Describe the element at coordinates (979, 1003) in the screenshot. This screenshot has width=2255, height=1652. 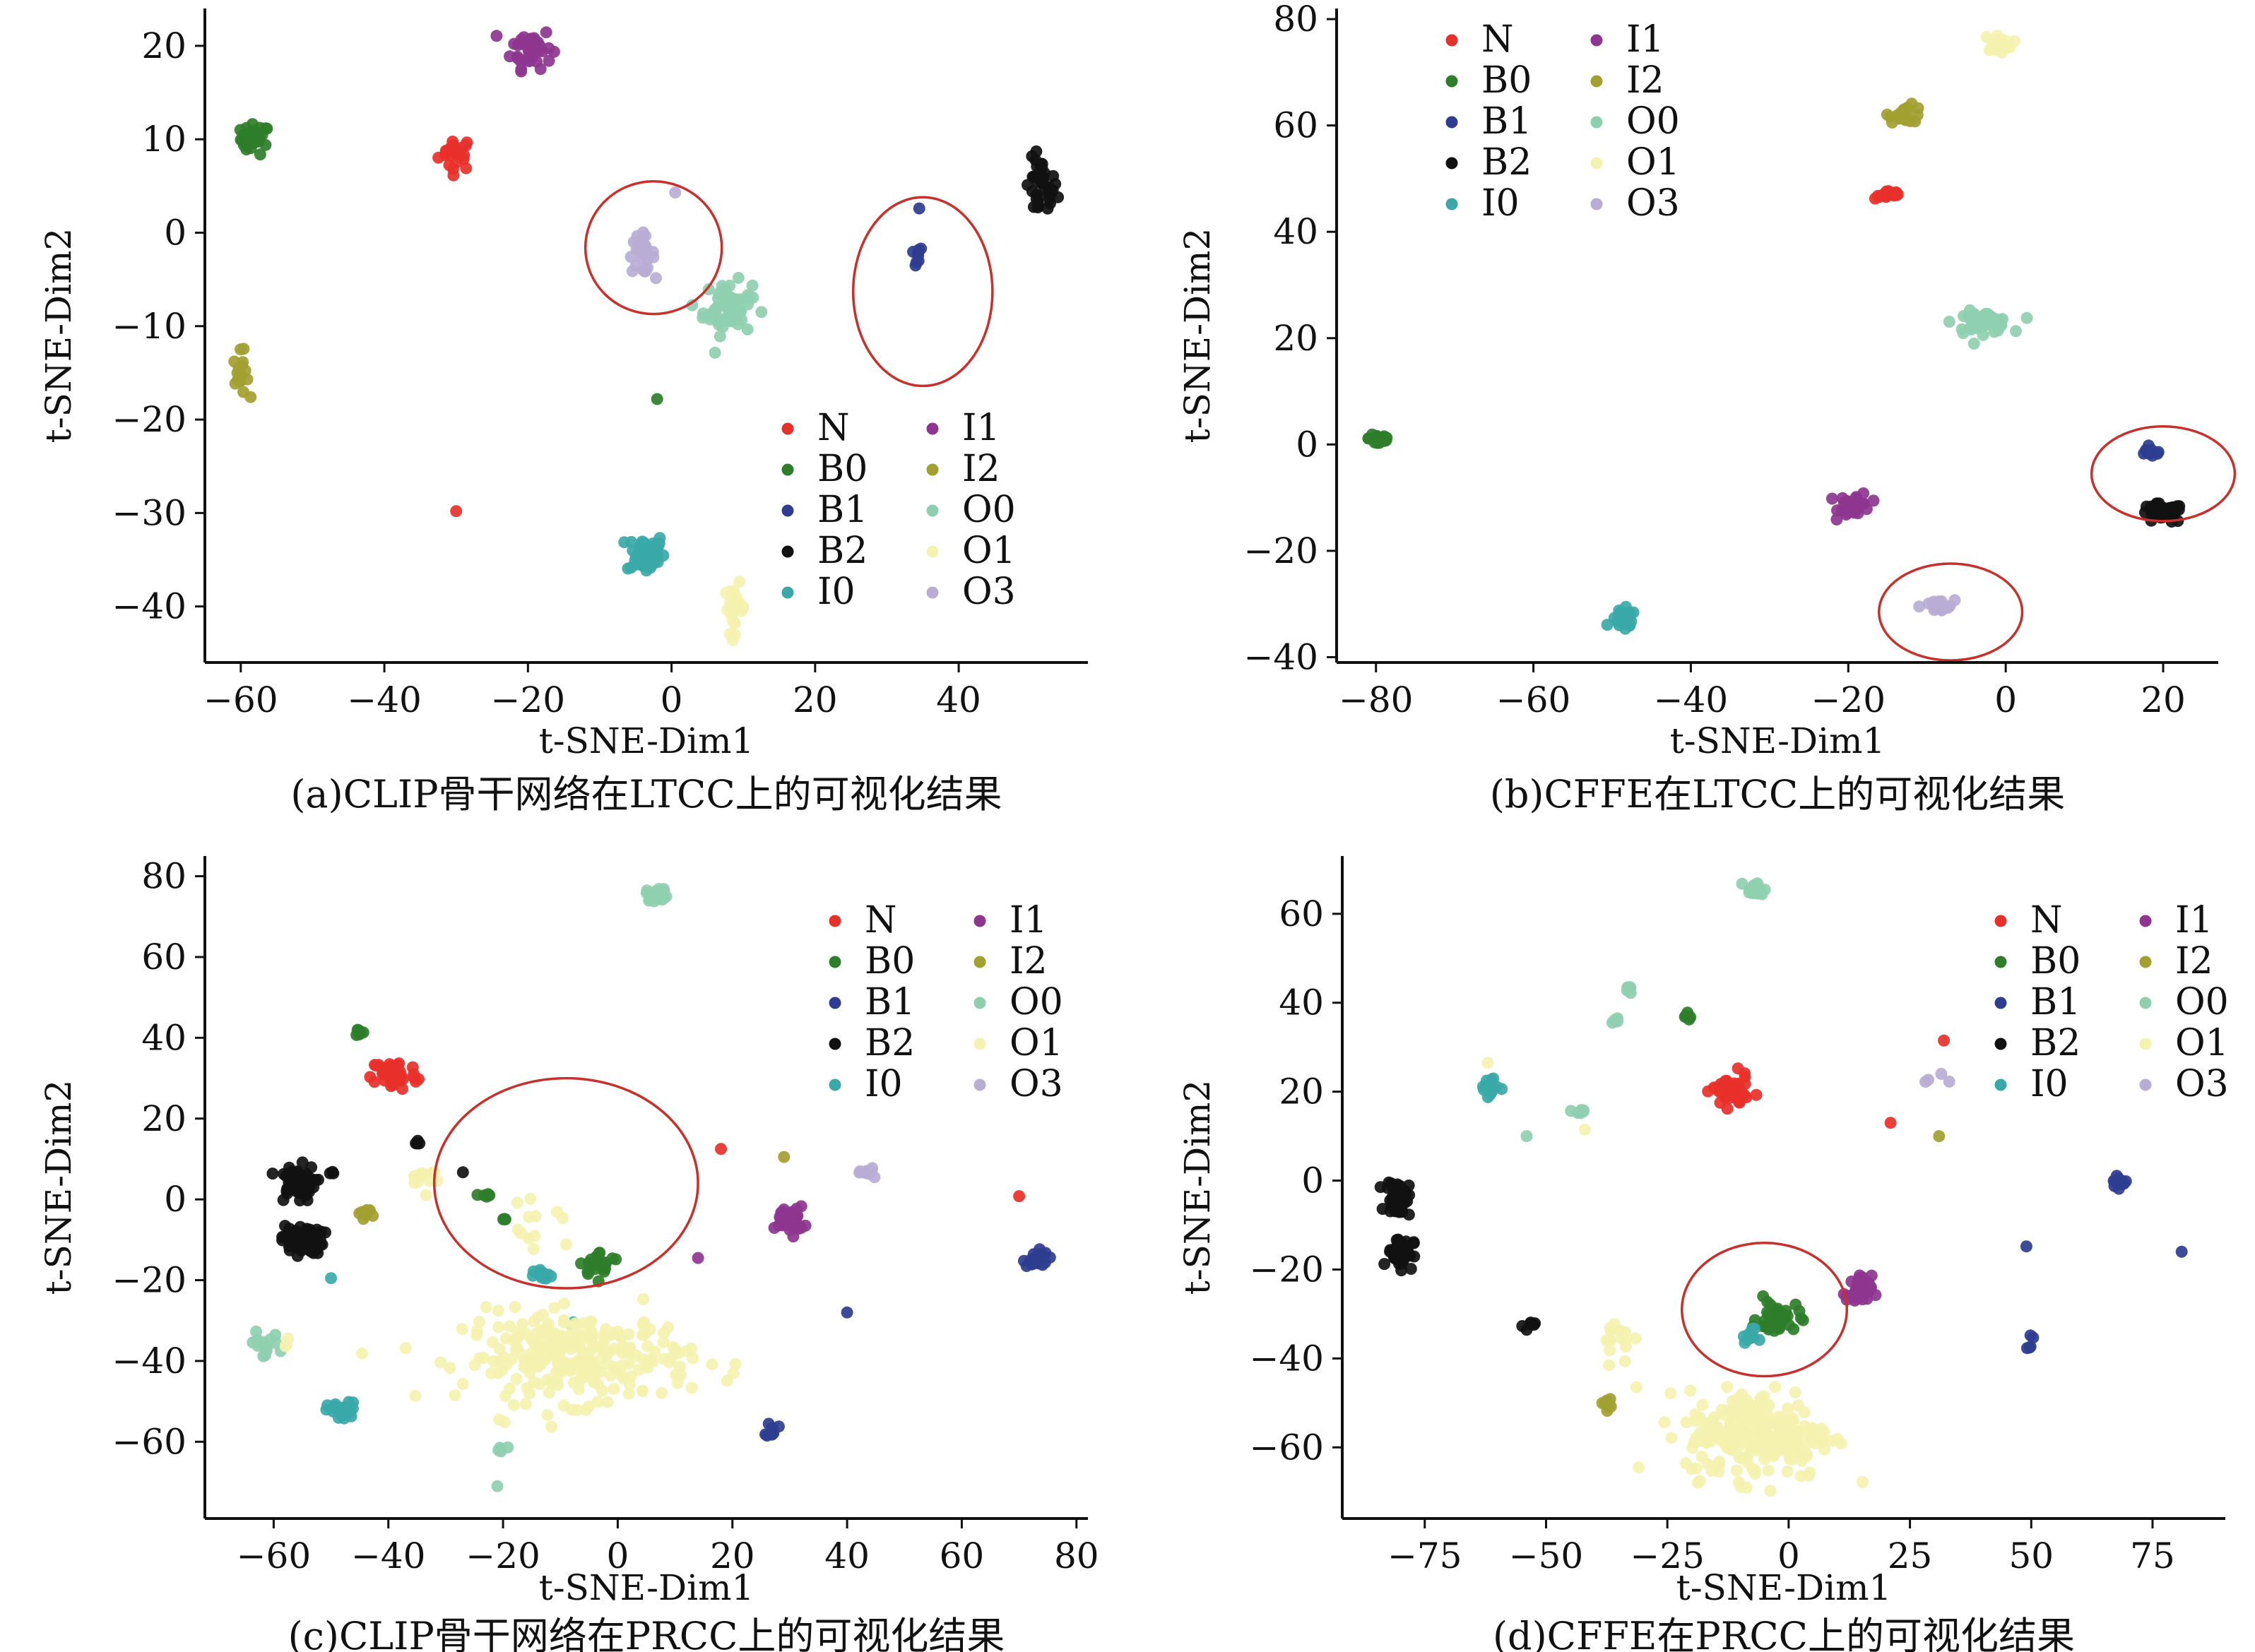
I see `legend-marker-O0` at that location.